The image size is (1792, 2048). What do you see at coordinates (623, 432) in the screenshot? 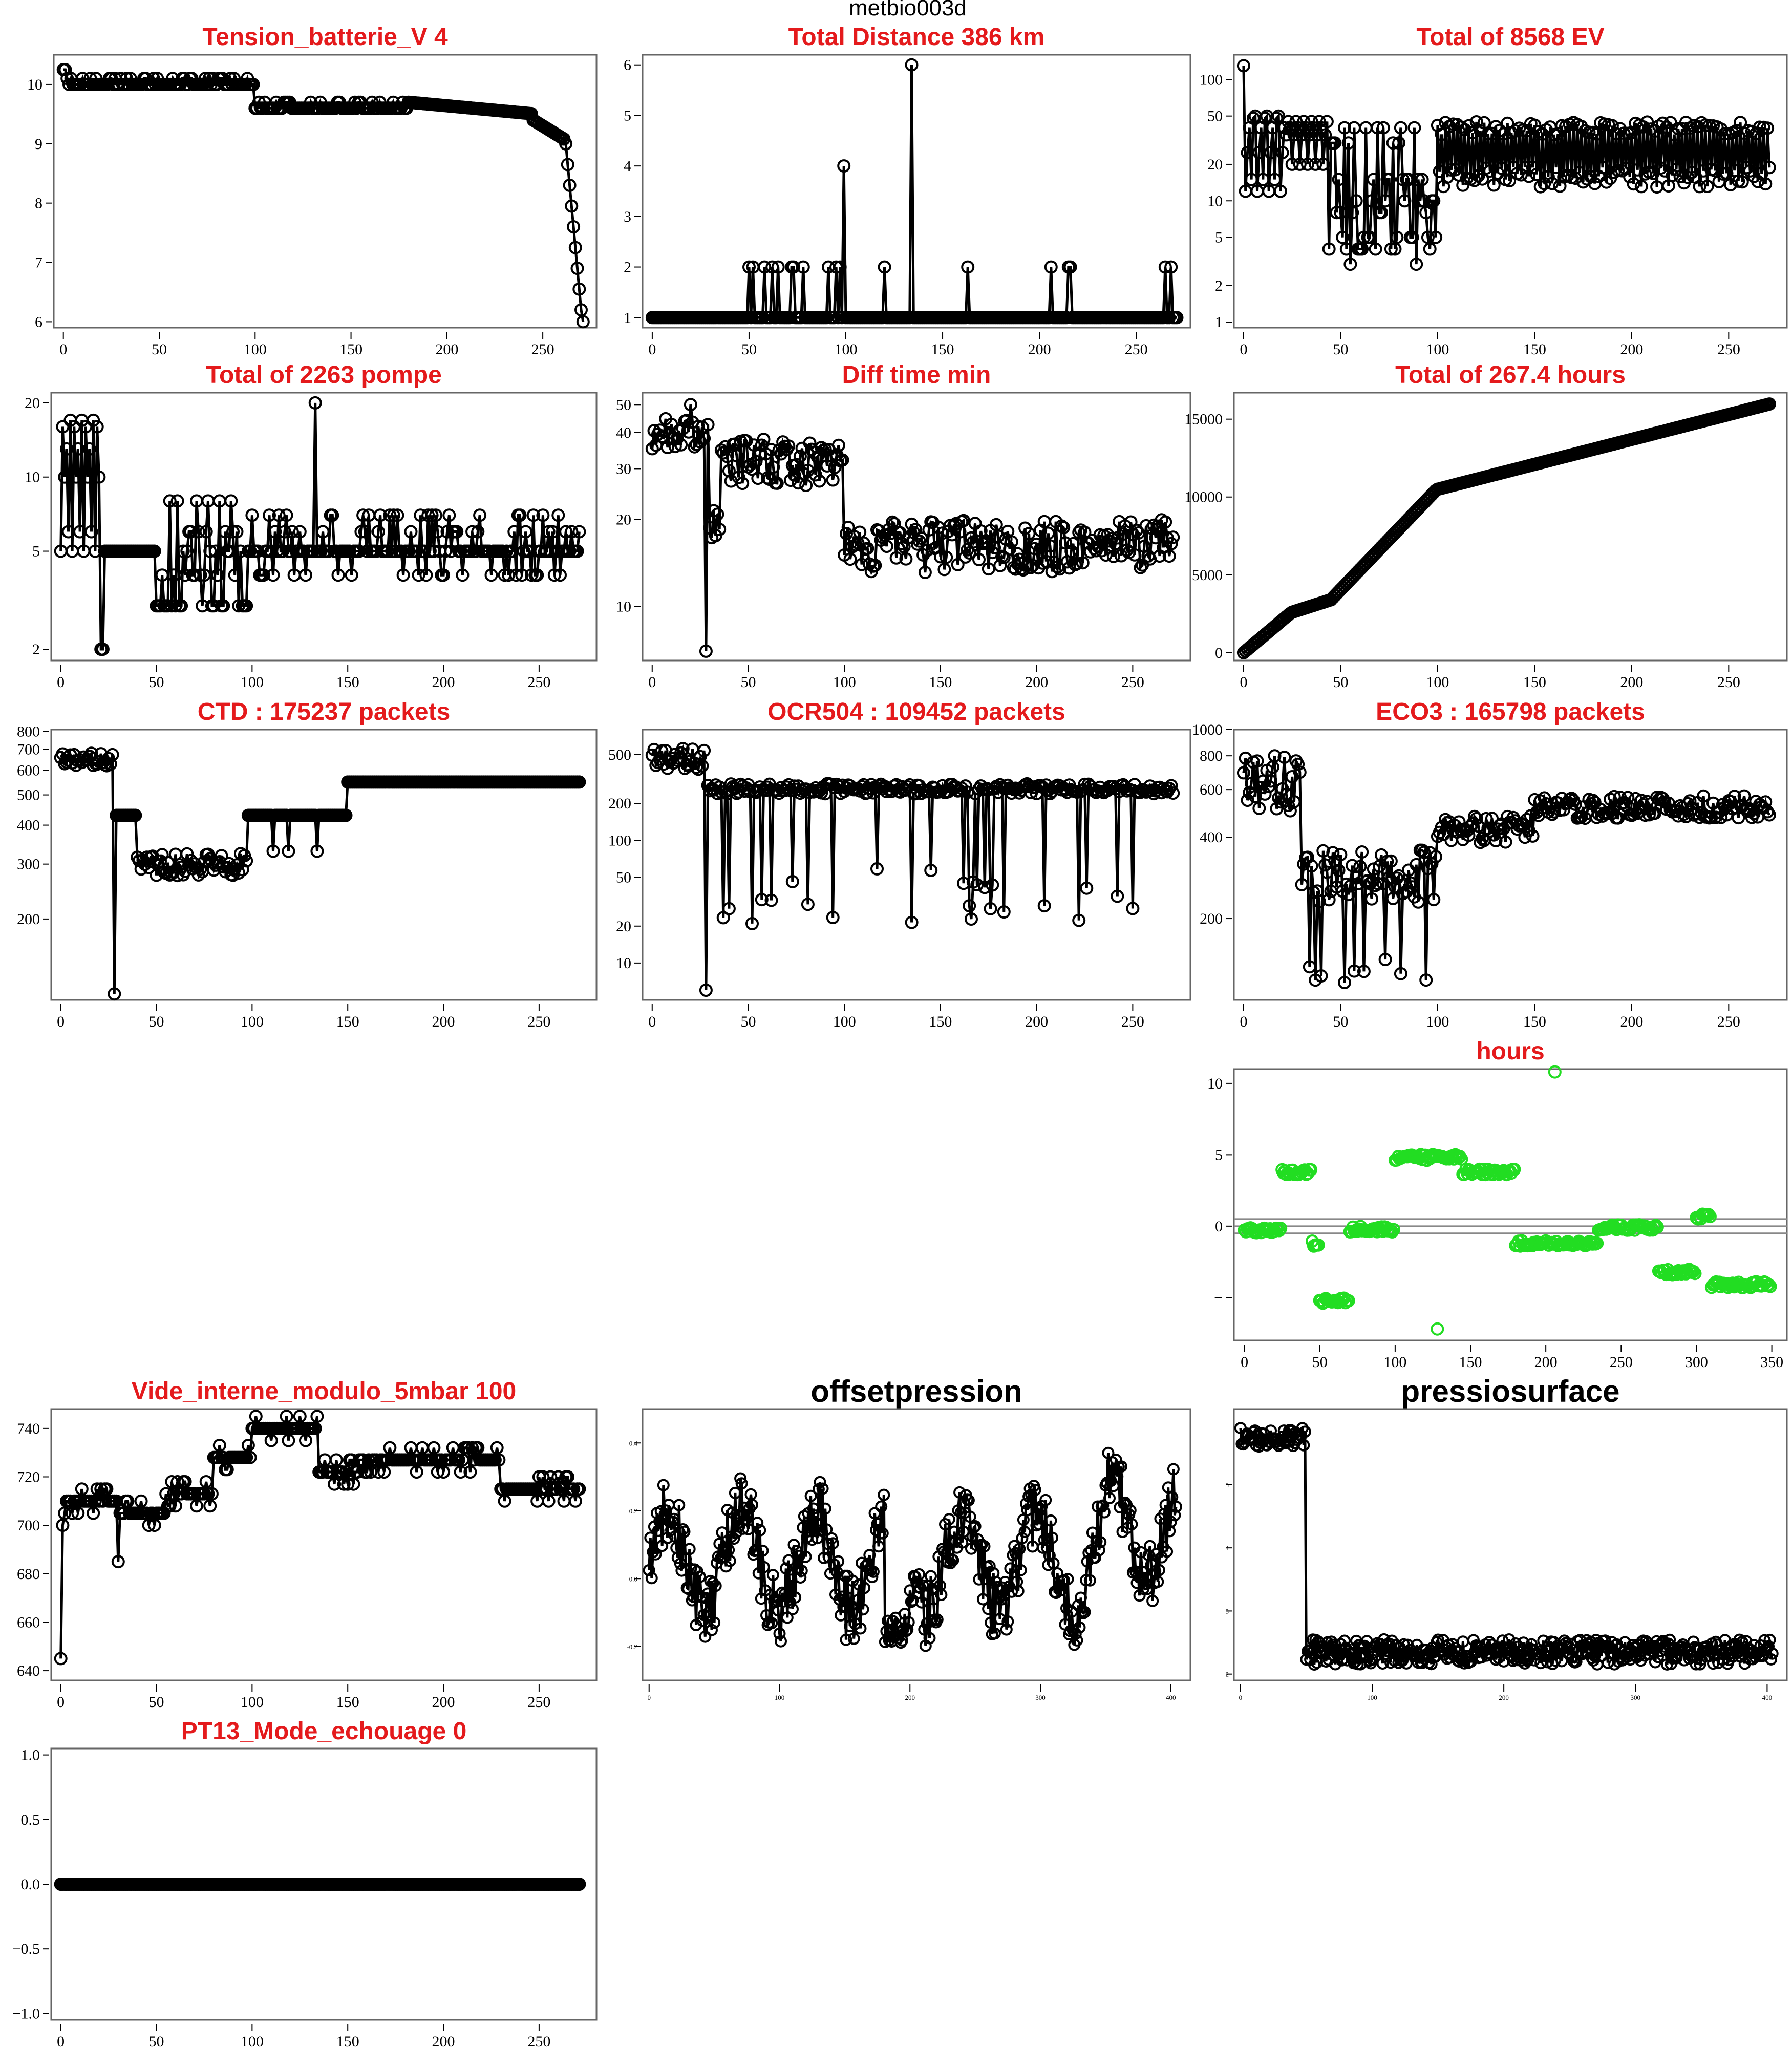
I see `y-tick-label: 40` at bounding box center [623, 432].